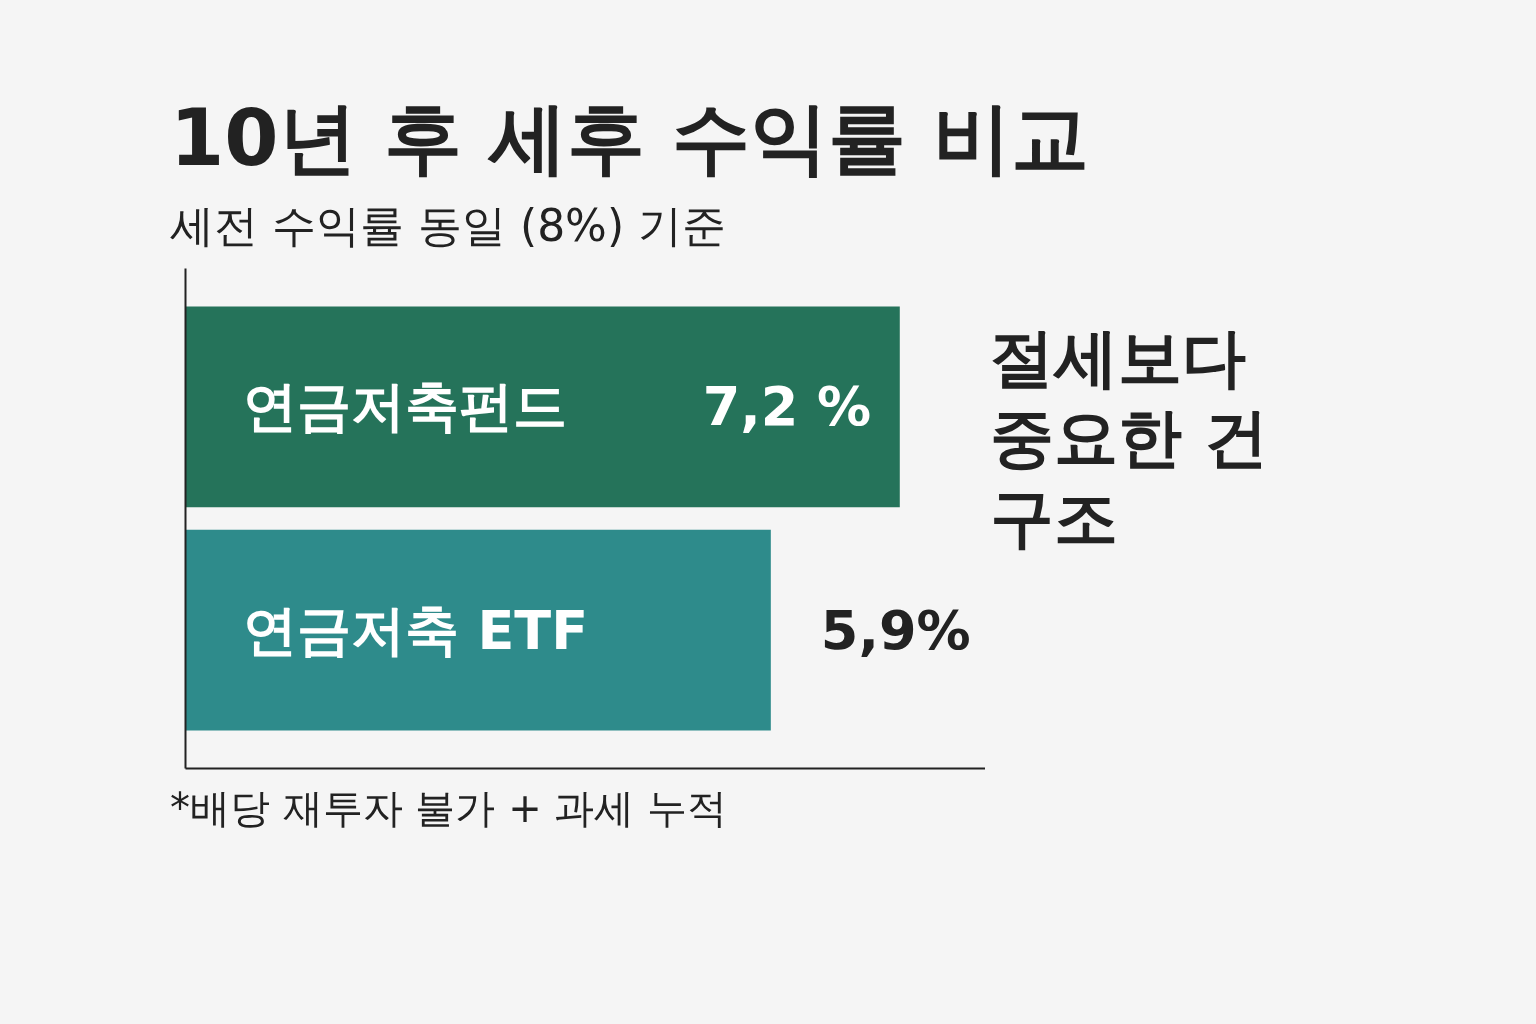  What do you see at coordinates (895, 630) in the screenshot?
I see `data-label: 5,9%` at bounding box center [895, 630].